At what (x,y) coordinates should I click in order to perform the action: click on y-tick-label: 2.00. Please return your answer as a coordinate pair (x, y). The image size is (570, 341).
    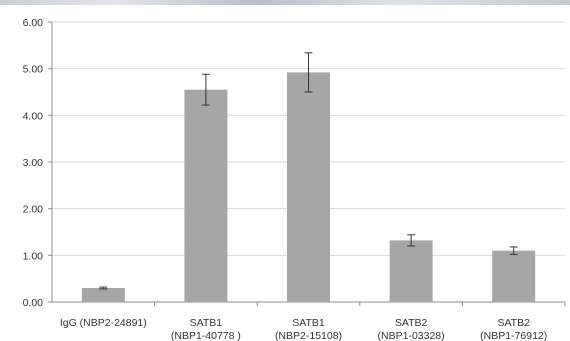
    Looking at the image, I should click on (33, 210).